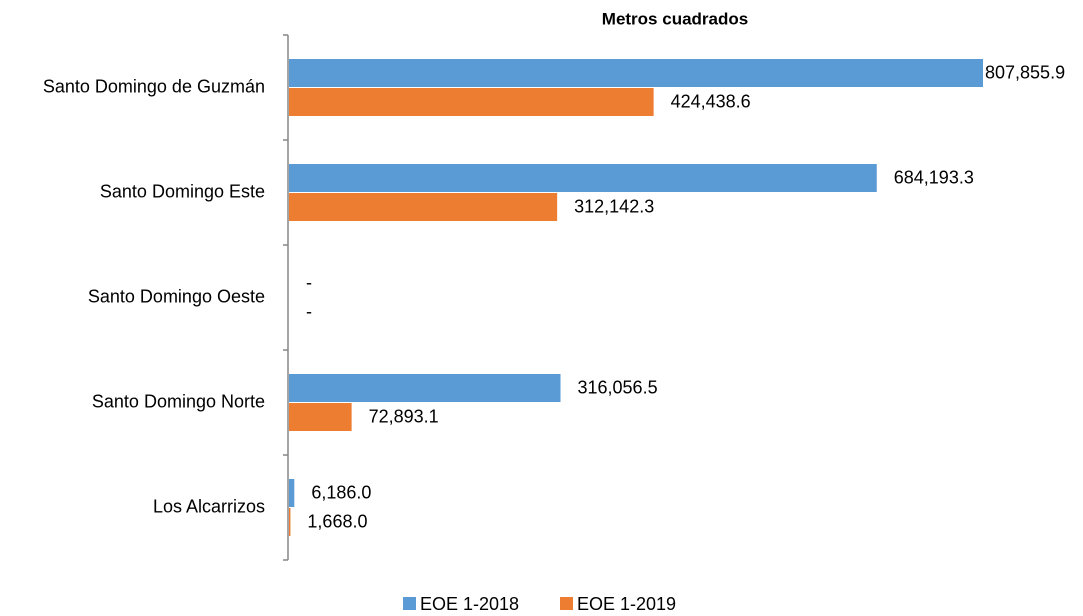 The image size is (1083, 616). Describe the element at coordinates (176, 296) in the screenshot. I see `category-label: Santo Domingo Oeste` at that location.